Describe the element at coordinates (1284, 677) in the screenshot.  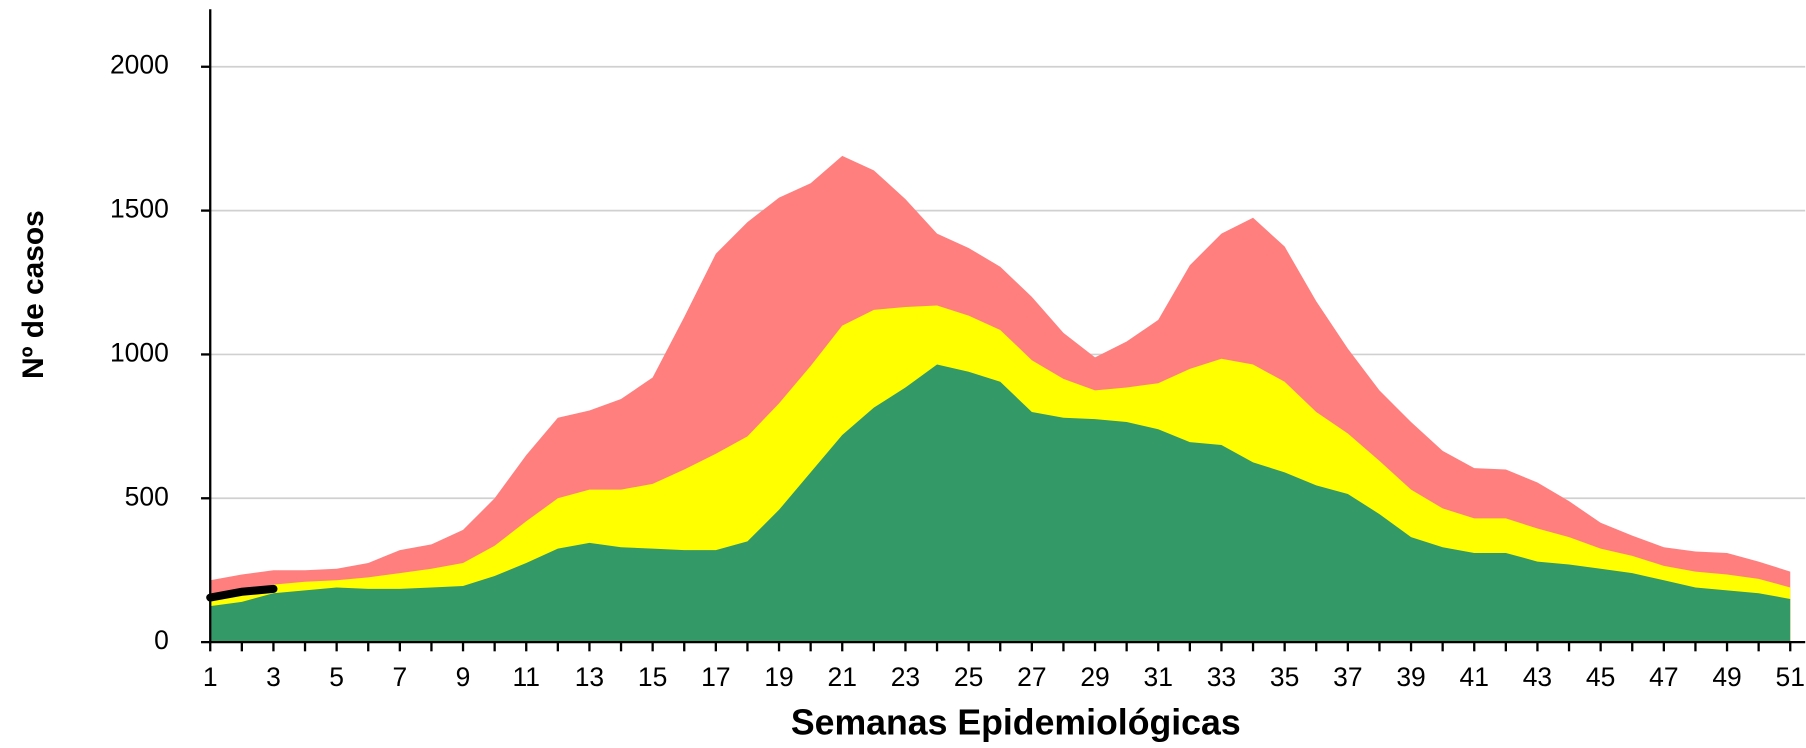
I see `x-tick-label: 35` at that location.